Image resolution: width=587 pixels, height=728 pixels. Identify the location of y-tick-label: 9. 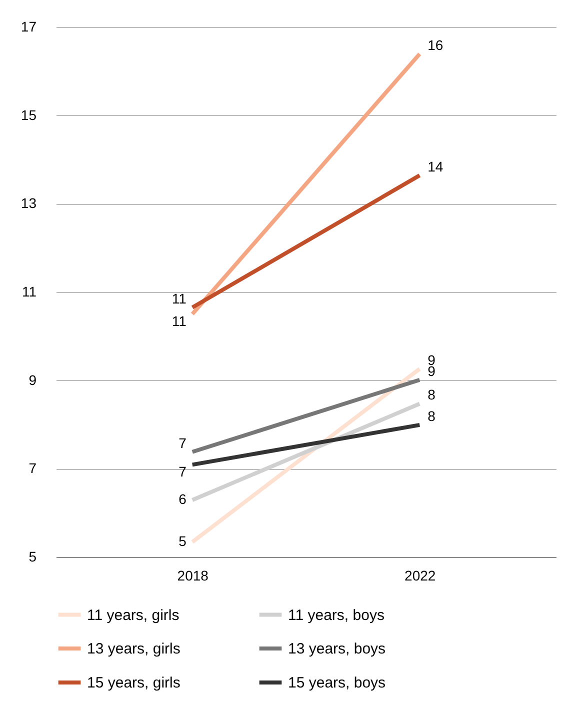
(32, 380).